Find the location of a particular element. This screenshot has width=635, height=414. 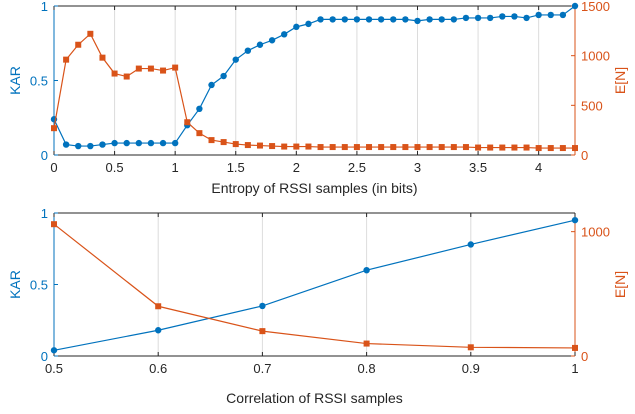

x-tick-label: 0.5 is located at coordinates (54, 368).